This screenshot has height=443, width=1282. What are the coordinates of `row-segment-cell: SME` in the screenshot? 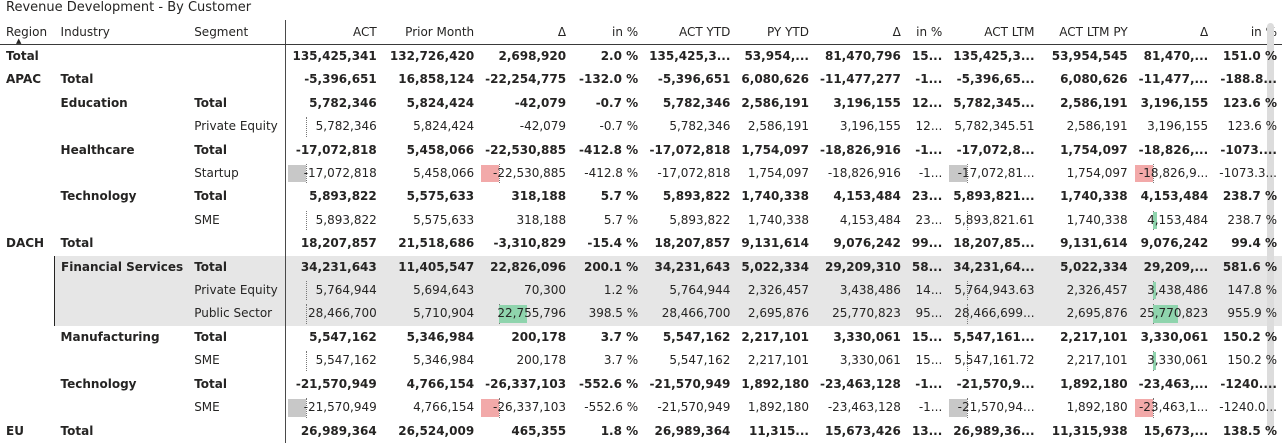 It's located at (207, 360).